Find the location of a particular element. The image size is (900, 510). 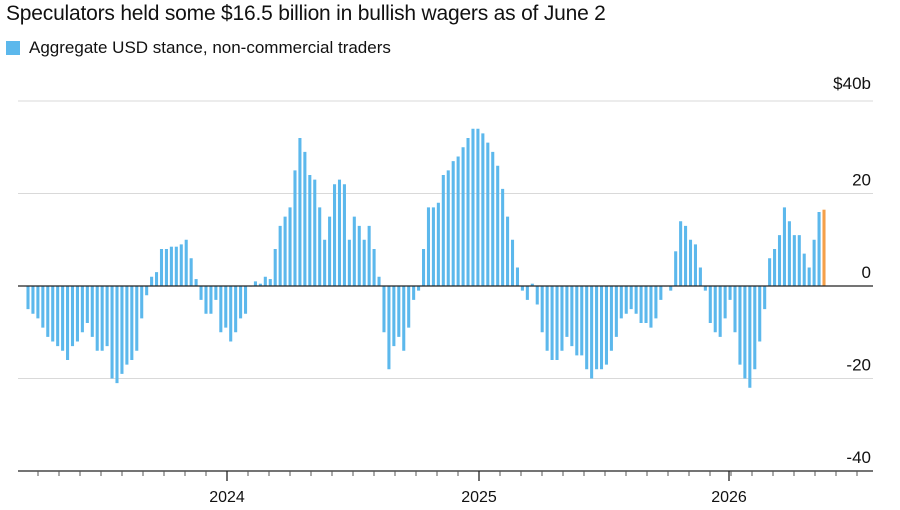

y-tick-label: $40b is located at coordinates (852, 83).